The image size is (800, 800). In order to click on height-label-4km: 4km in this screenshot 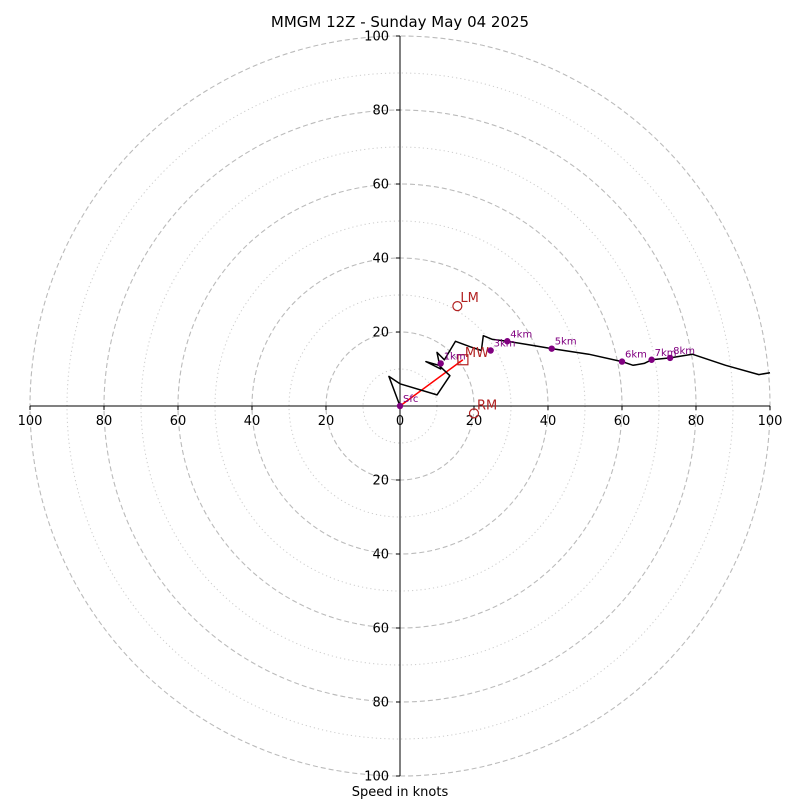, I will do `click(521, 334)`.